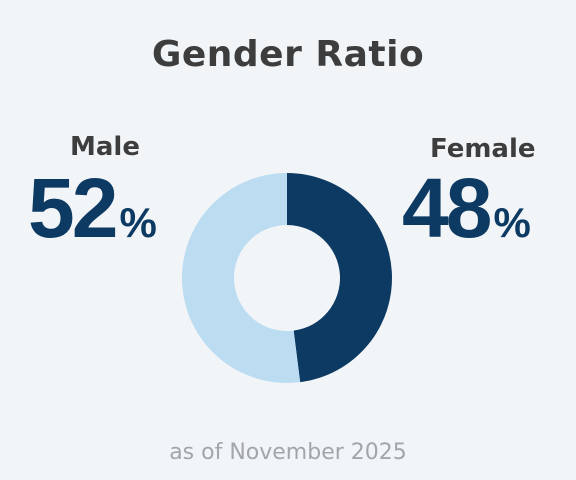 The width and height of the screenshot is (576, 480). I want to click on male-value: 52%, so click(92, 208).